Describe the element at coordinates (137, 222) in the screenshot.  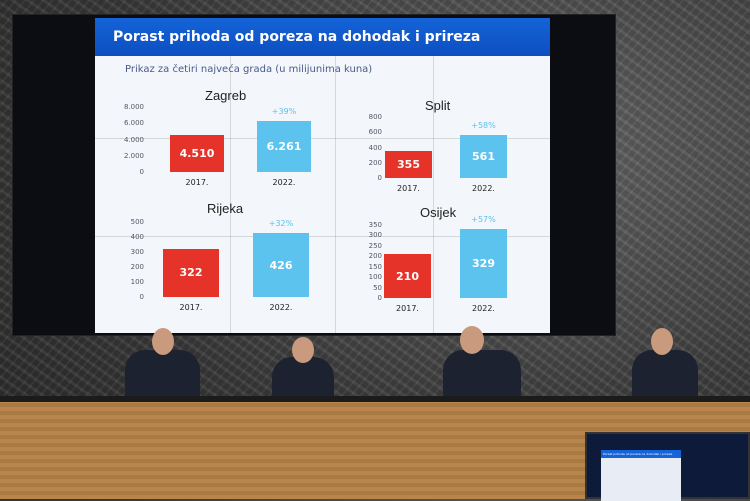
I see `y-tick-label: 500` at that location.